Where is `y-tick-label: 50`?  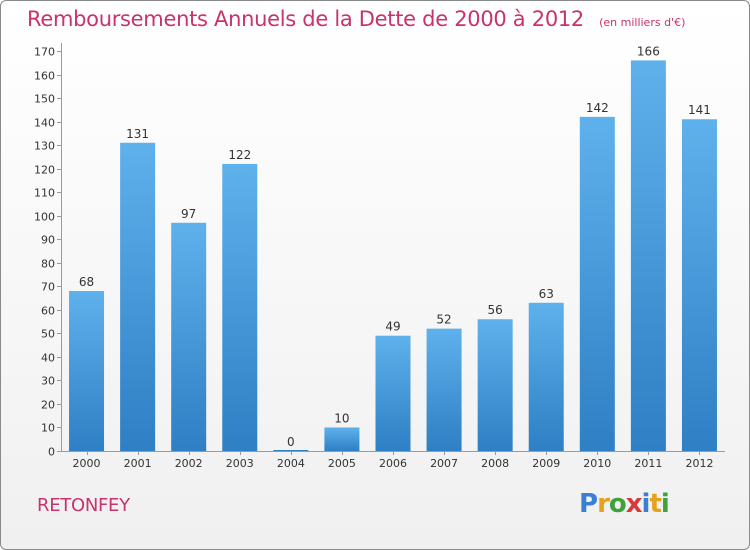 y-tick-label: 50 is located at coordinates (48, 334).